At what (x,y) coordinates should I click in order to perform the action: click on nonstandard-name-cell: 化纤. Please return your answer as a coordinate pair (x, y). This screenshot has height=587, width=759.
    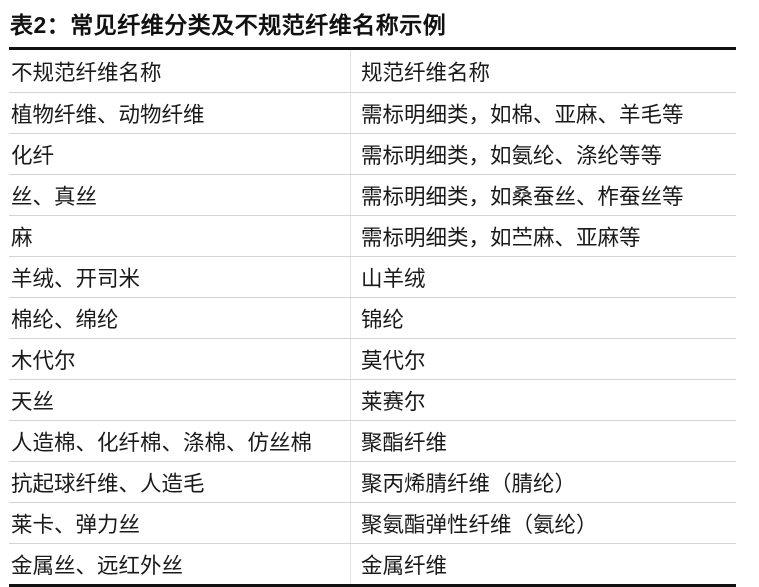
    Looking at the image, I should click on (180, 154).